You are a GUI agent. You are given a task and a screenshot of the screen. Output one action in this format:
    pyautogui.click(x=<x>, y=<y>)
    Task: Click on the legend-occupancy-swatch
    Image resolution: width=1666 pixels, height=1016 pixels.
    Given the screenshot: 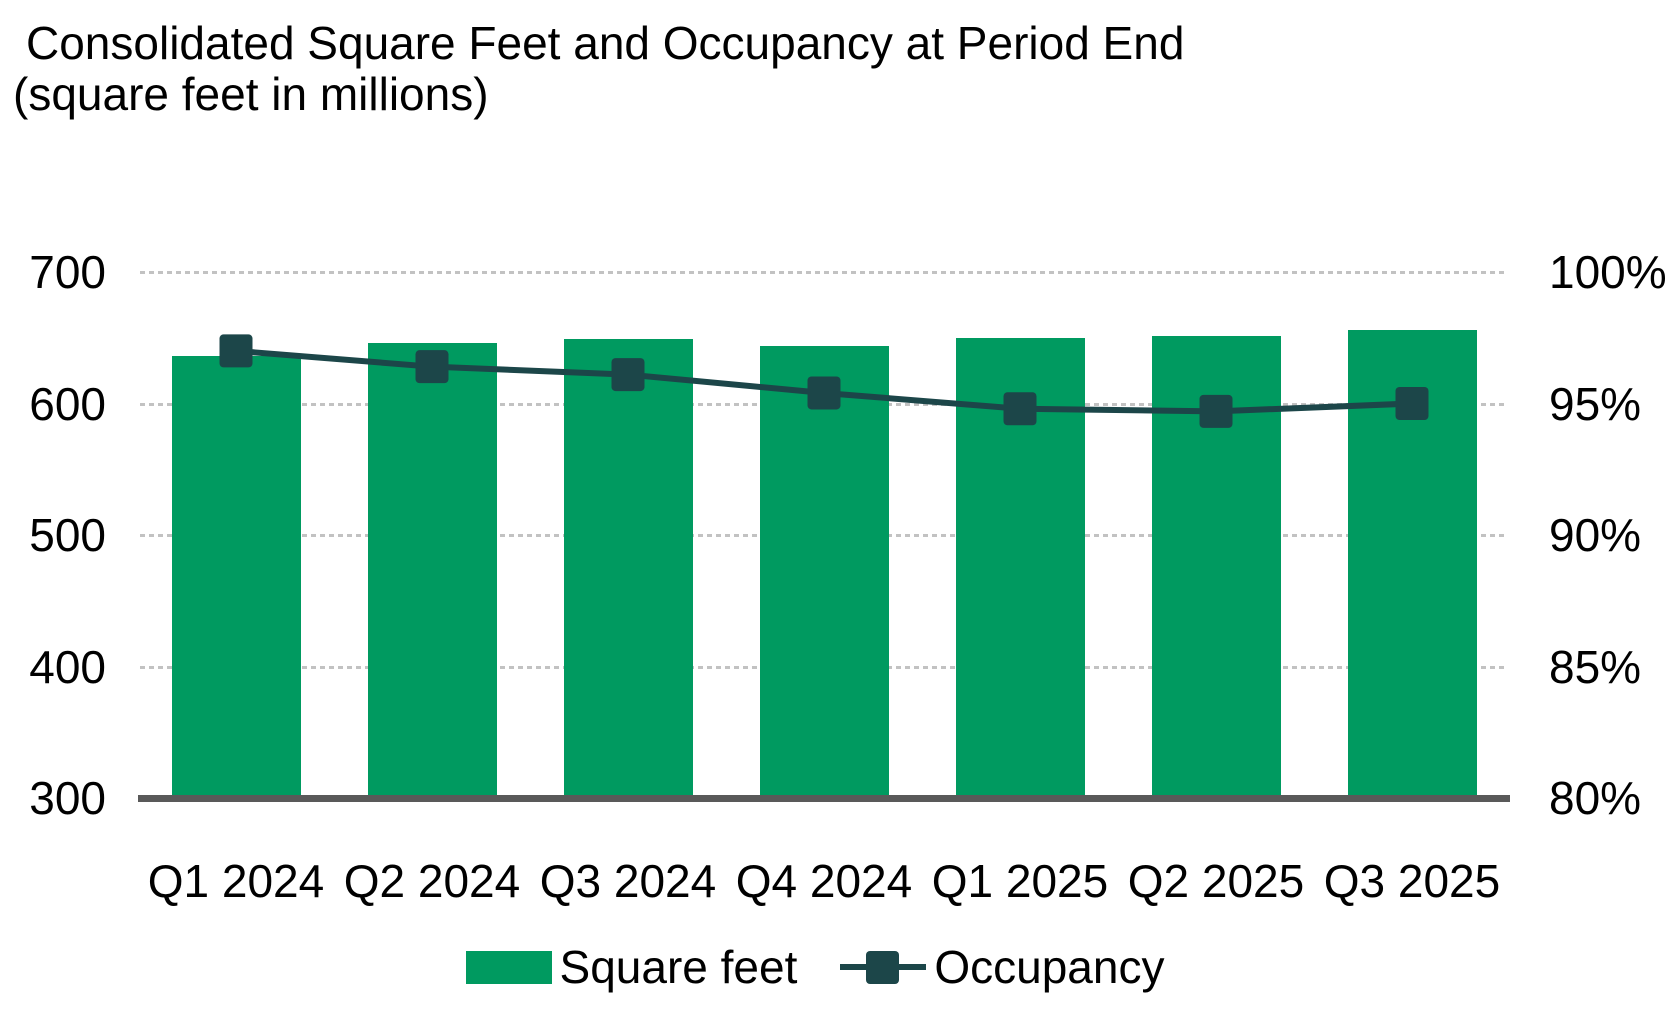 What is the action you would take?
    pyautogui.click(x=883, y=967)
    